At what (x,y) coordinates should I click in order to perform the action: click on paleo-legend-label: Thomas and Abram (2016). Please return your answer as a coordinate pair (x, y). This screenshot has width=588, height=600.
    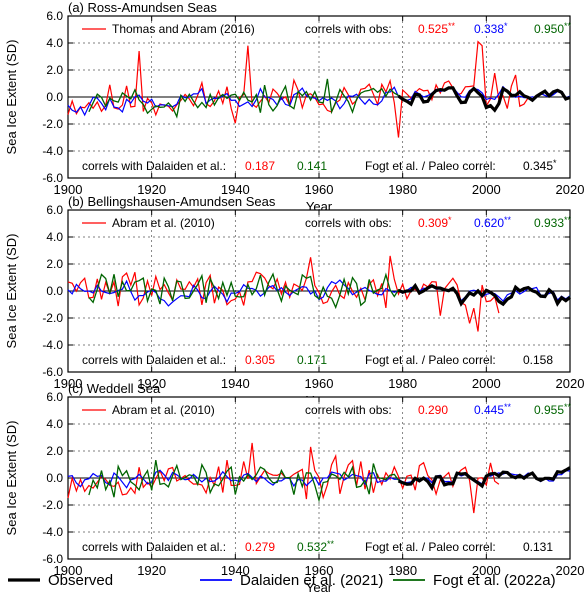
    Looking at the image, I should click on (183, 29).